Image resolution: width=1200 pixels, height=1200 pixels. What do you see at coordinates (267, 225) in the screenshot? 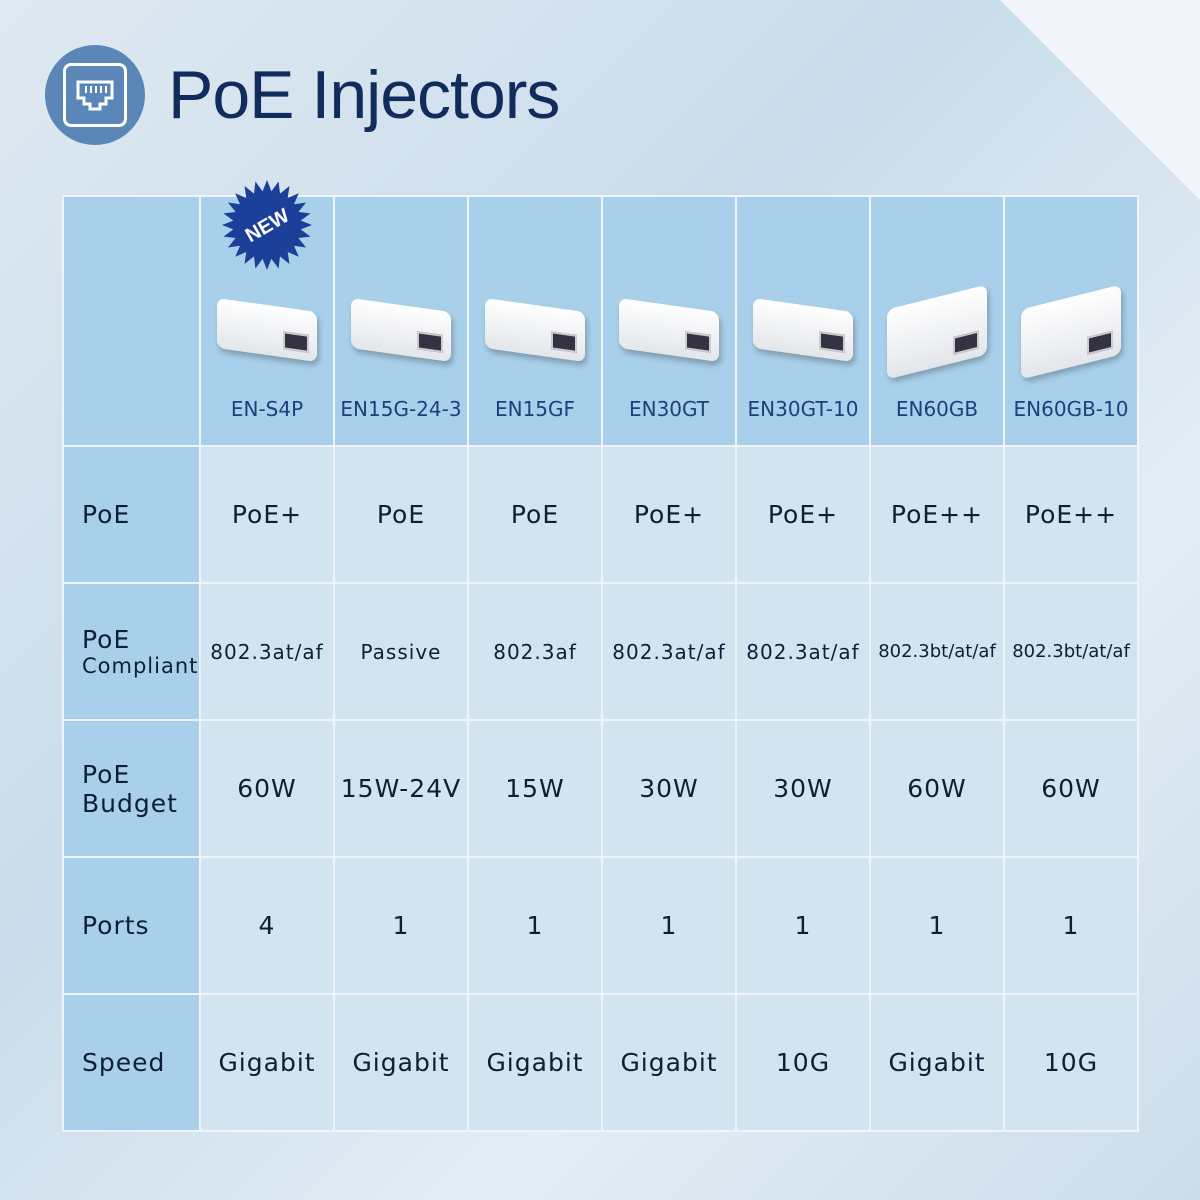
I see `new-badge: NEW` at bounding box center [267, 225].